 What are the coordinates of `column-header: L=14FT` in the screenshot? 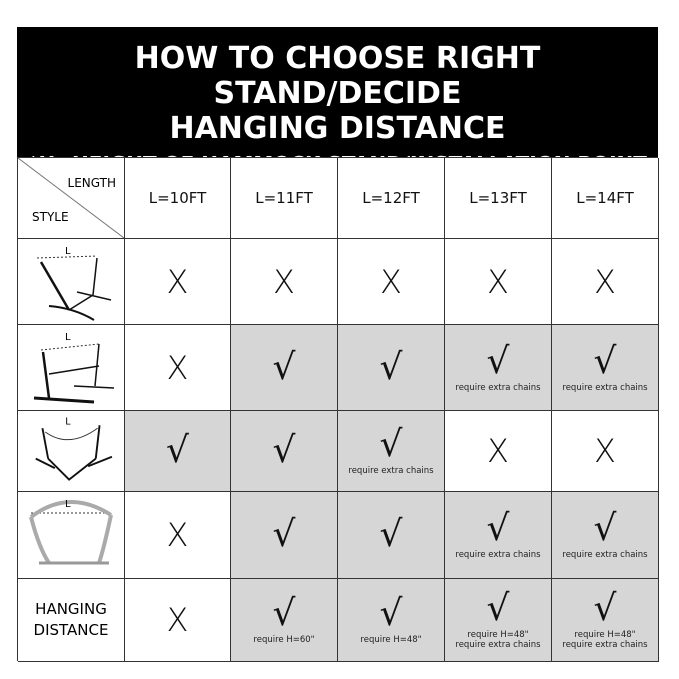 It's located at (605, 198).